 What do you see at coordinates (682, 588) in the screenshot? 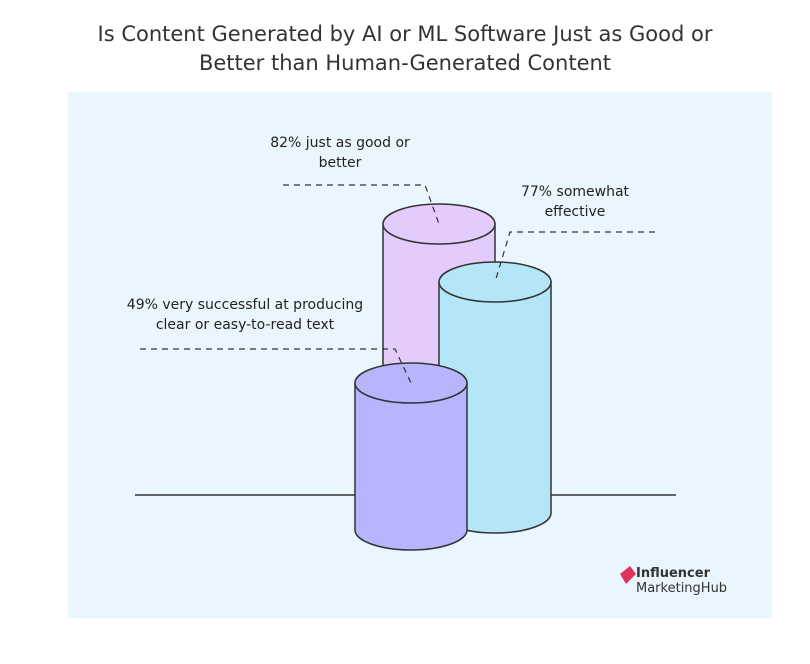
I see `brand-word: MarketingHub` at bounding box center [682, 588].